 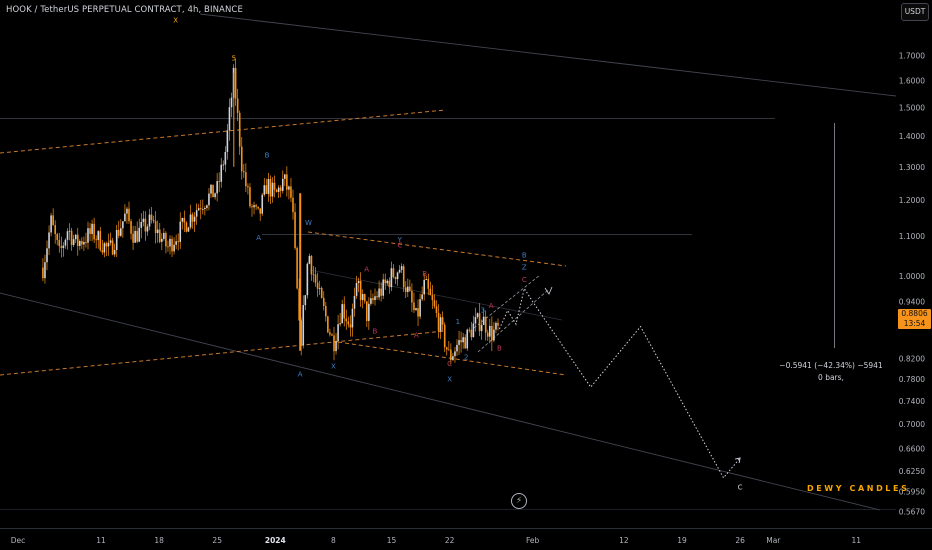 What do you see at coordinates (267, 155) in the screenshot?
I see `wave-label: B` at bounding box center [267, 155].